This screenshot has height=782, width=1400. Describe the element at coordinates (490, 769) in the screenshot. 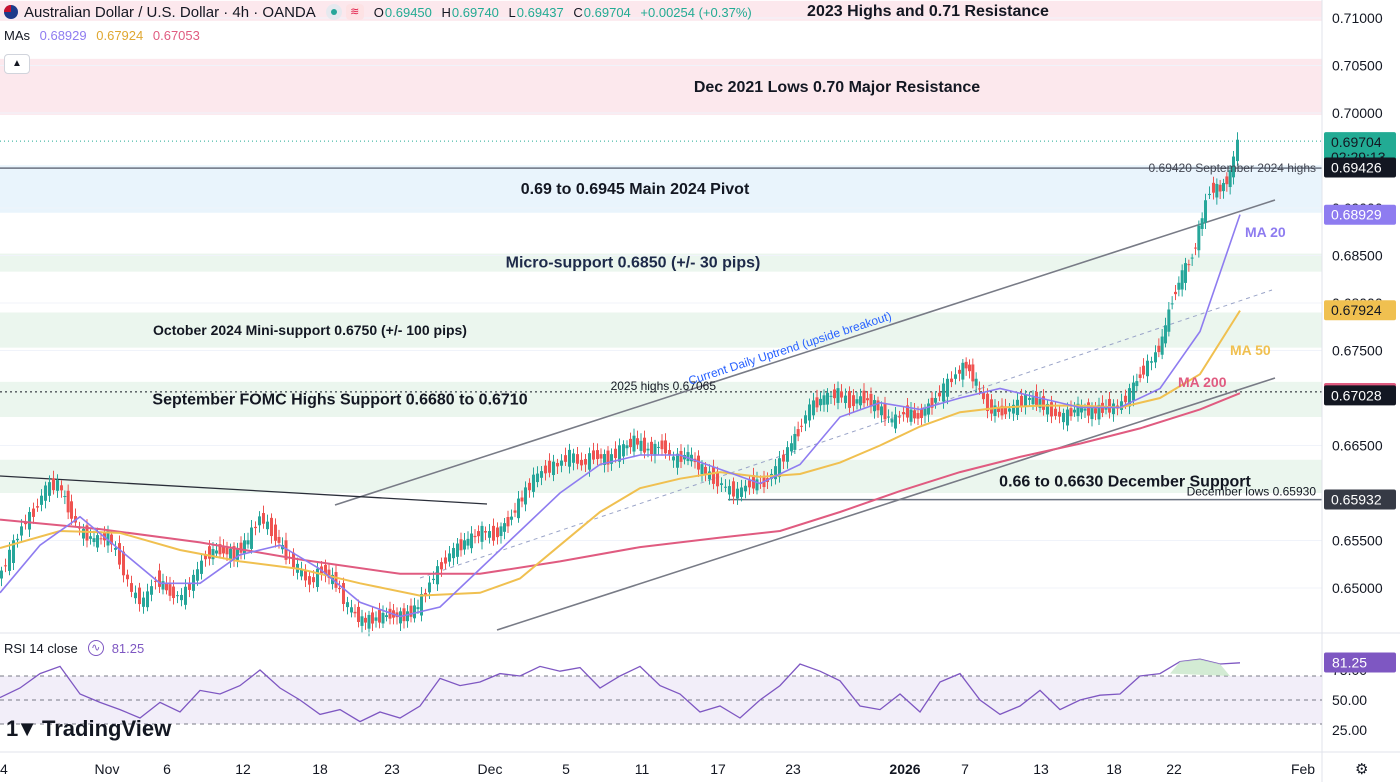

I see `time-tick-5: Dec` at that location.